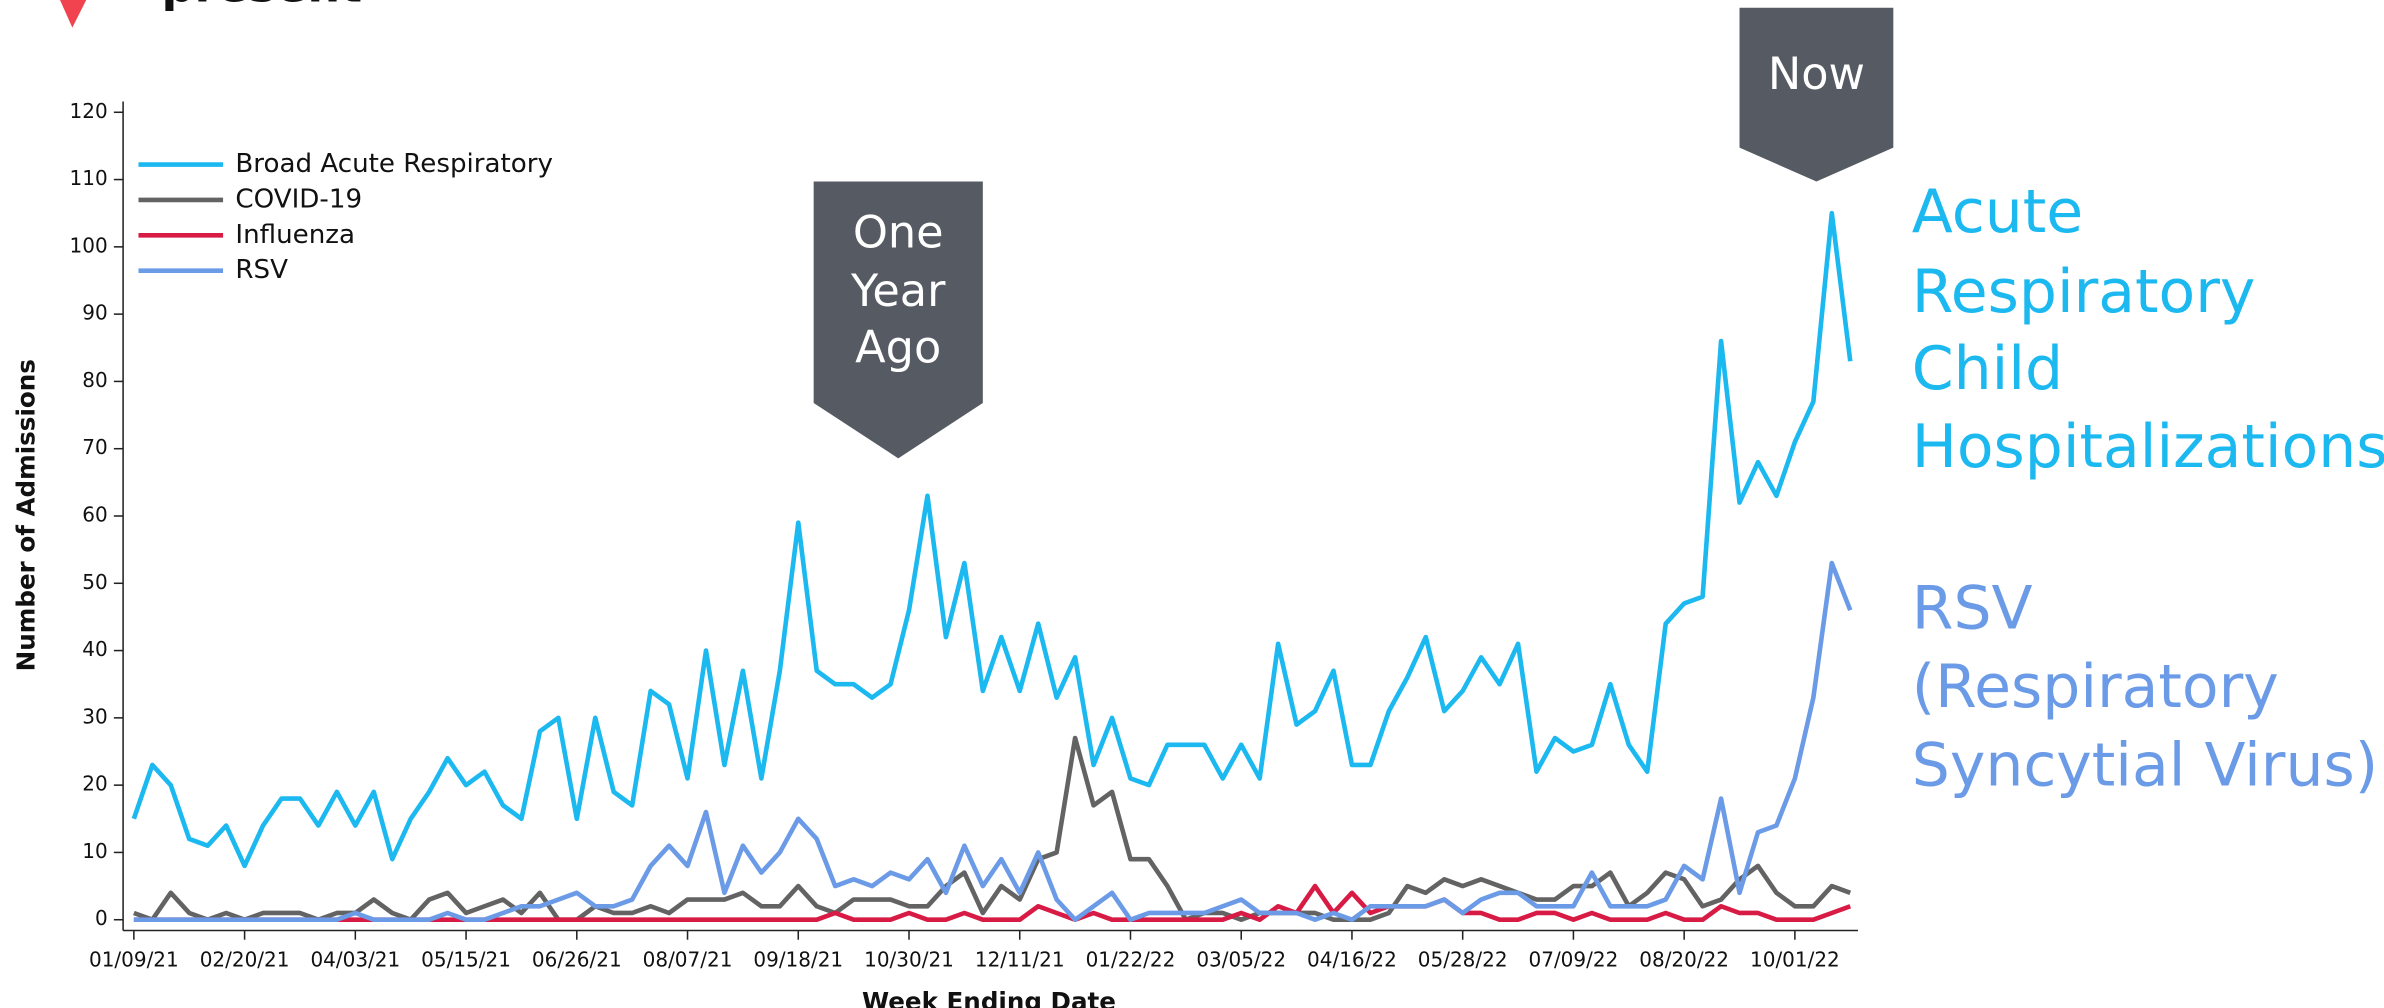  What do you see at coordinates (94, 784) in the screenshot?
I see `y-tick-label: 20` at bounding box center [94, 784].